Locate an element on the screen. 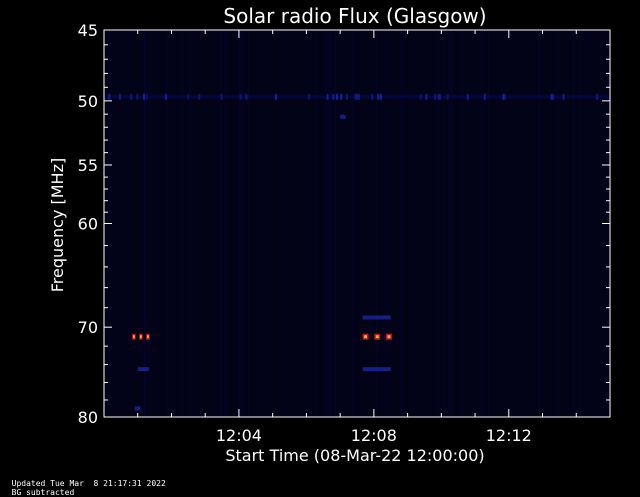 This screenshot has width=640, height=497. y-tick-label: 80 is located at coordinates (88, 417).